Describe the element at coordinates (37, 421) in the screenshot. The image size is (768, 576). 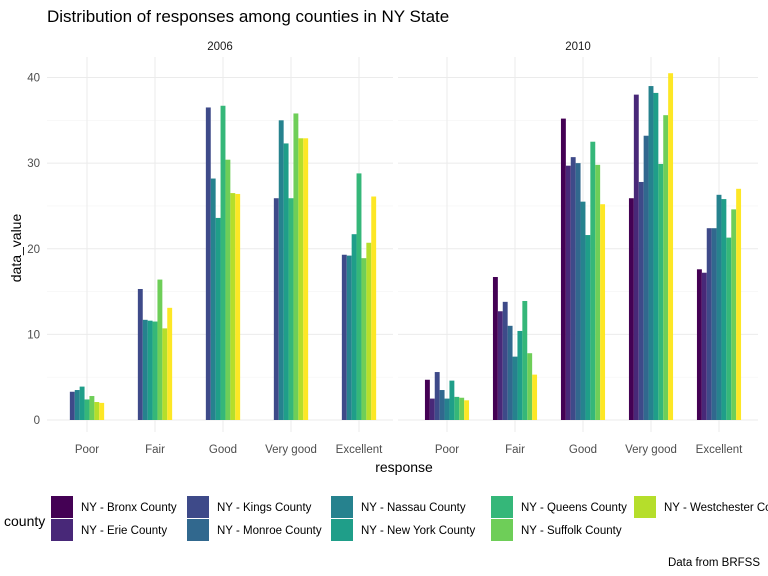
I see `y-tick-label: 0` at that location.